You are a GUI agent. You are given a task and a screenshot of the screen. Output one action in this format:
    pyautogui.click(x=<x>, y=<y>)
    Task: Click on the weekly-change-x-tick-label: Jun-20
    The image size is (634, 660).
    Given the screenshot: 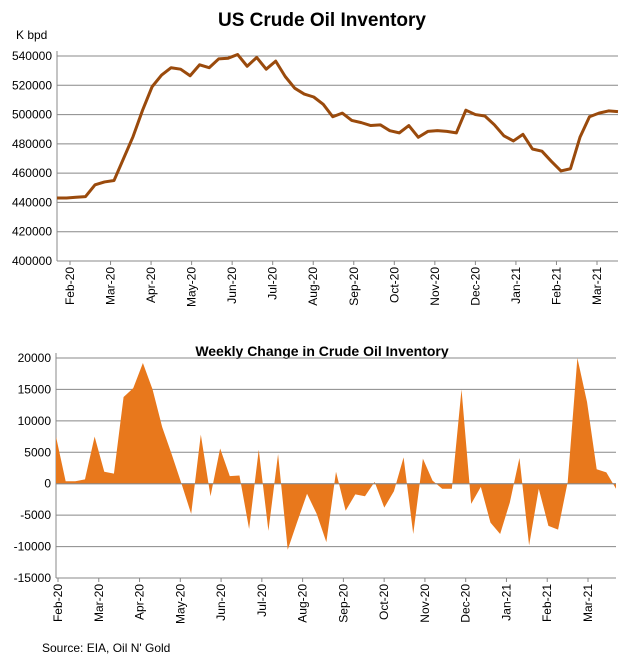 What is the action you would take?
    pyautogui.click(x=221, y=602)
    